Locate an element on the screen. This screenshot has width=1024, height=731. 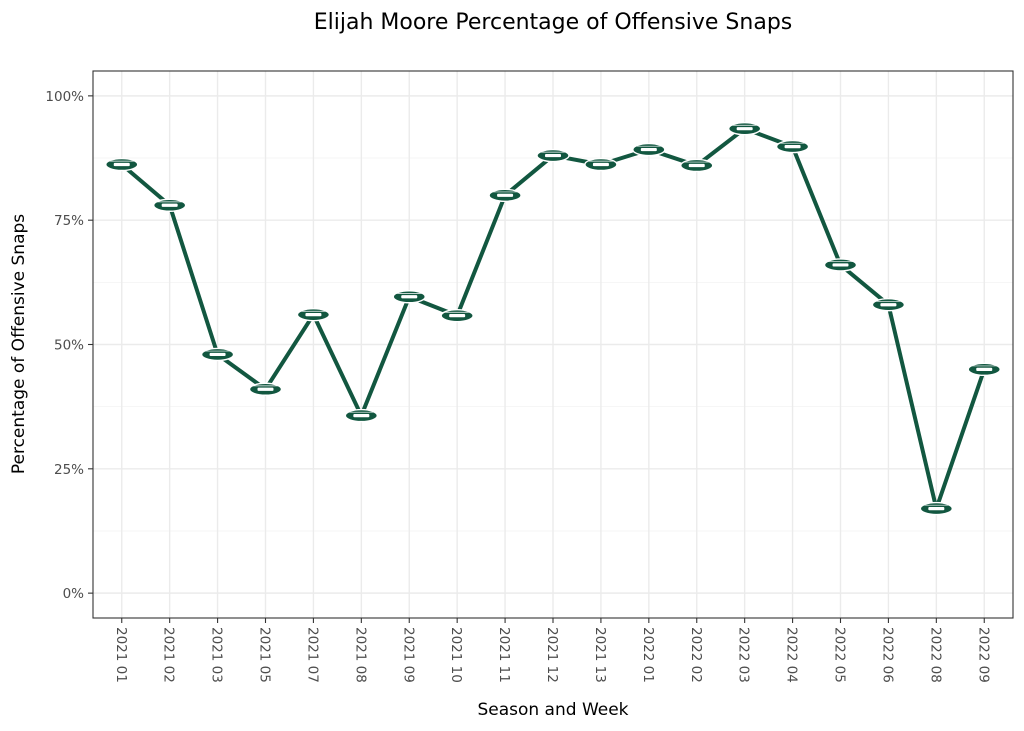
x-tick-label: 2022 06 is located at coordinates (887, 655).